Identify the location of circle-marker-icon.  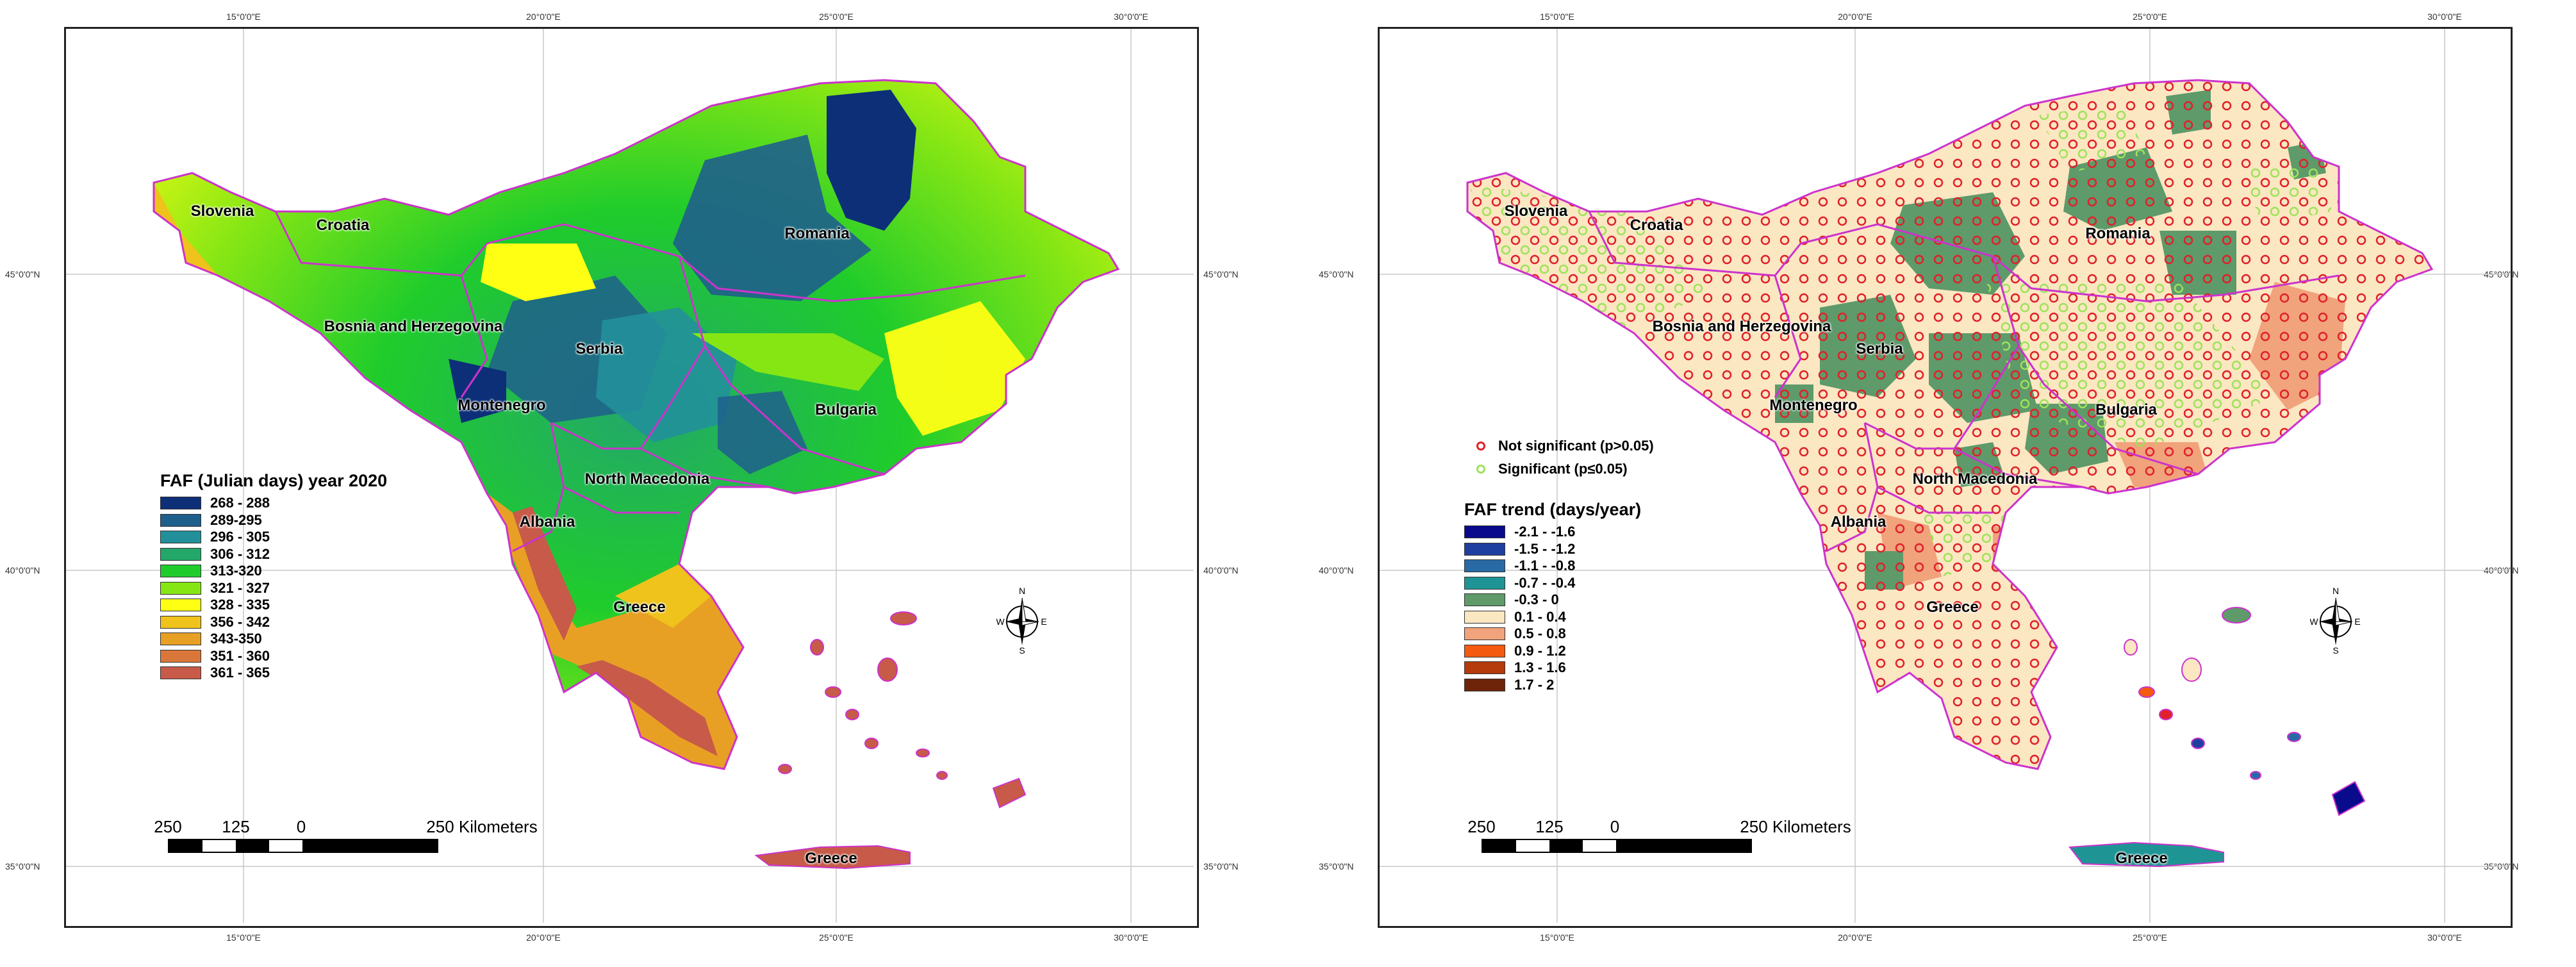
(1480, 446).